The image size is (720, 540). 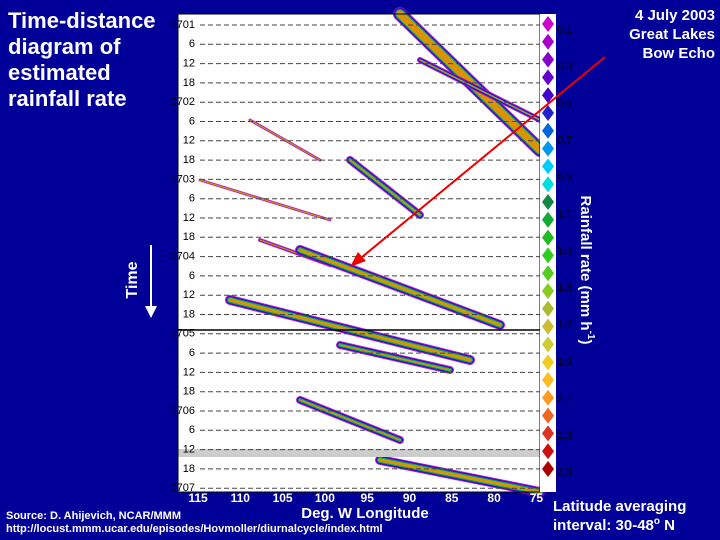 I want to click on text-line: Time-distance, so click(x=82, y=20).